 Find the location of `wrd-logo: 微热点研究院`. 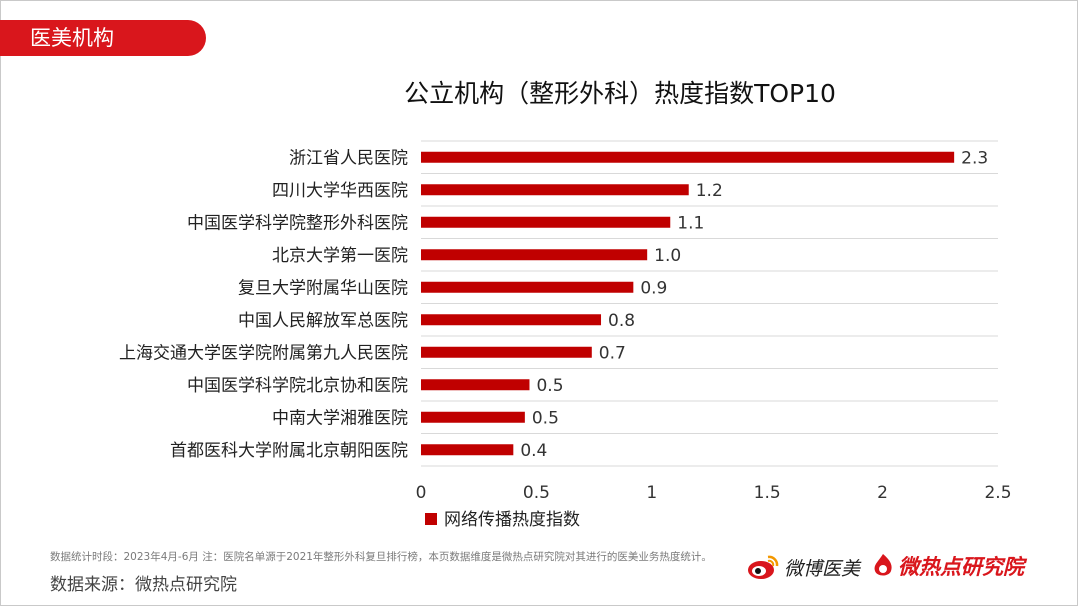

wrd-logo: 微热点研究院 is located at coordinates (947, 566).